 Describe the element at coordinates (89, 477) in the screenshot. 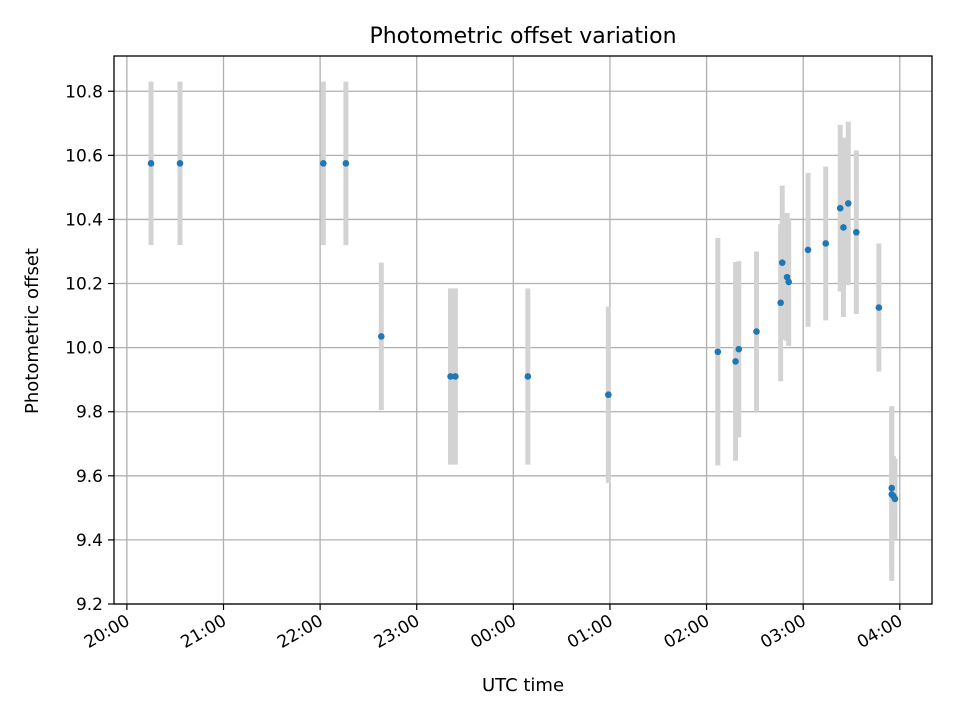

I see `y-tick-label: 9.6` at that location.